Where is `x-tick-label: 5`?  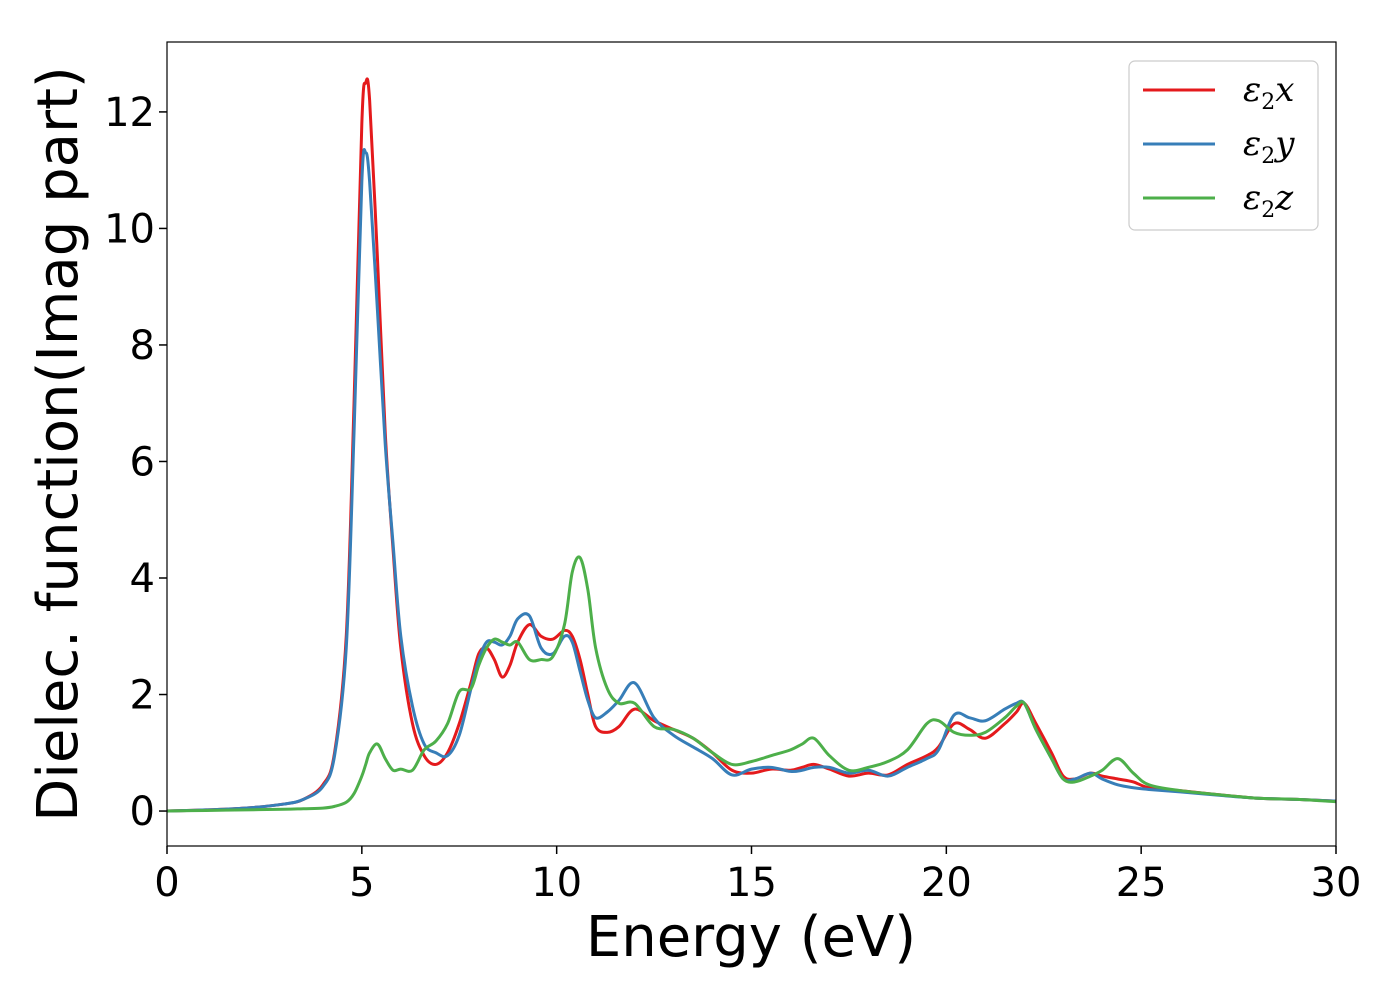
x-tick-label: 5 is located at coordinates (361, 883).